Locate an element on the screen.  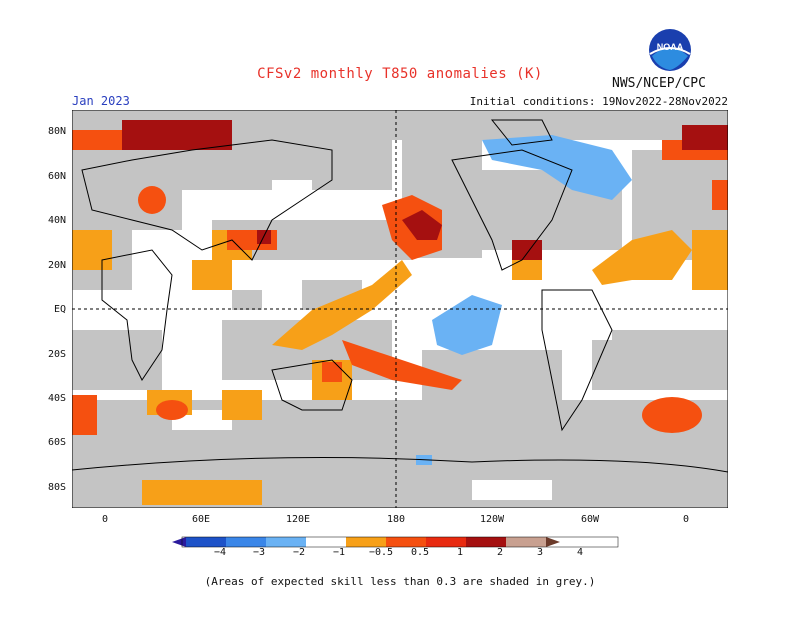
forecast-period: Jan 2023 is located at coordinates (101, 101).